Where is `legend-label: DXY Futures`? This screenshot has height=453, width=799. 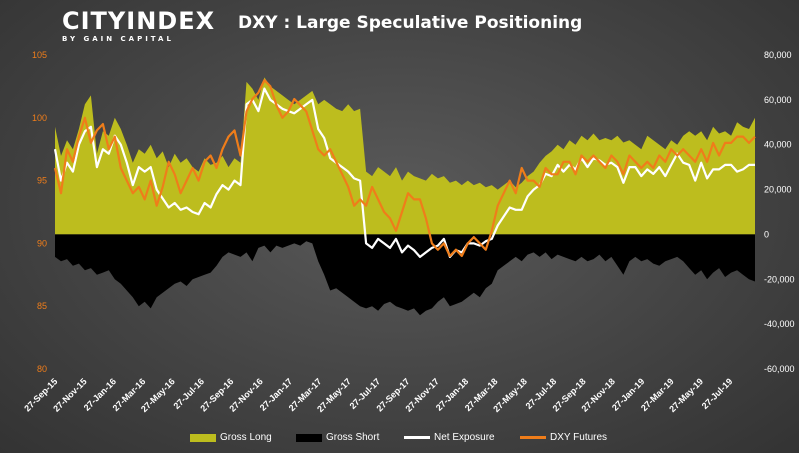 legend-label: DXY Futures is located at coordinates (579, 437).